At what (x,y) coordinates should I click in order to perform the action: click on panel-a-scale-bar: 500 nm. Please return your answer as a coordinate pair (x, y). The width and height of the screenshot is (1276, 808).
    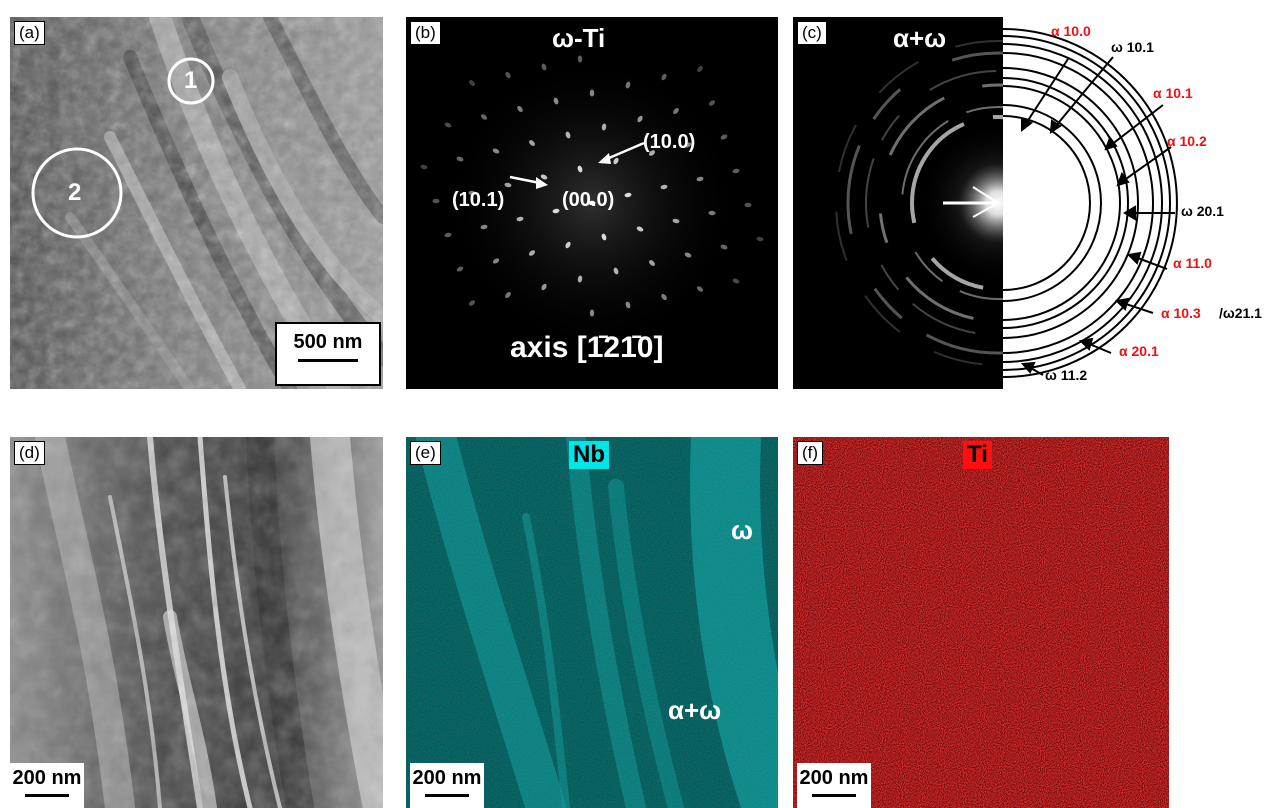
    Looking at the image, I should click on (328, 354).